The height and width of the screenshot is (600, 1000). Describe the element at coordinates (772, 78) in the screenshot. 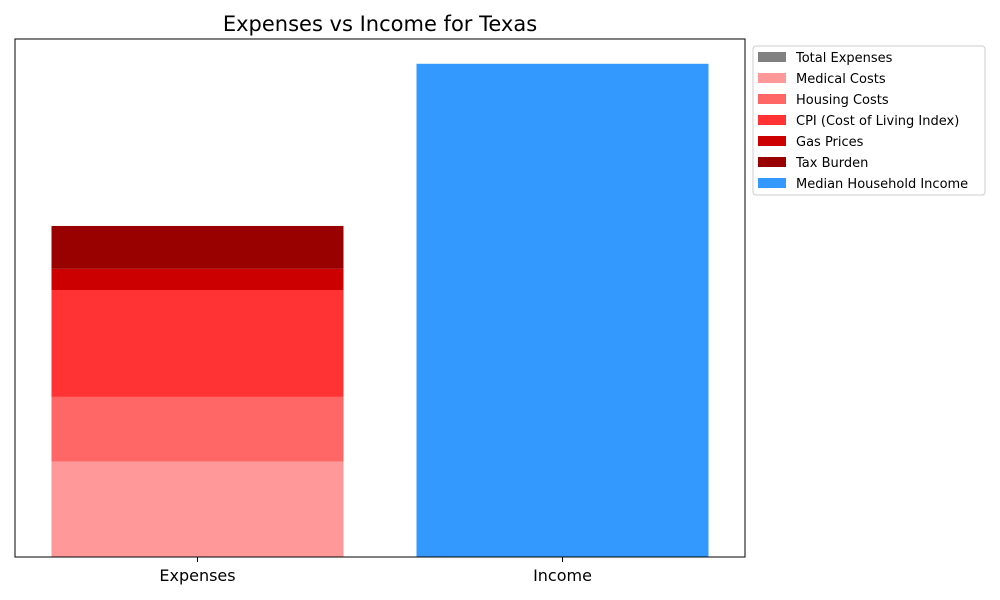

I see `legend-swatch-medical-costs` at that location.